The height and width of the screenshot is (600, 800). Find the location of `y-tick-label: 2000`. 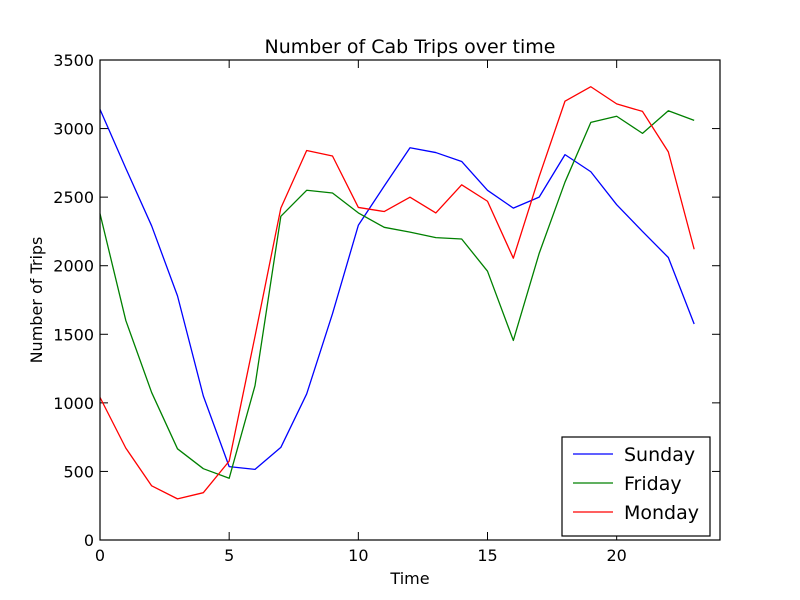

y-tick-label: 2000 is located at coordinates (73, 266).